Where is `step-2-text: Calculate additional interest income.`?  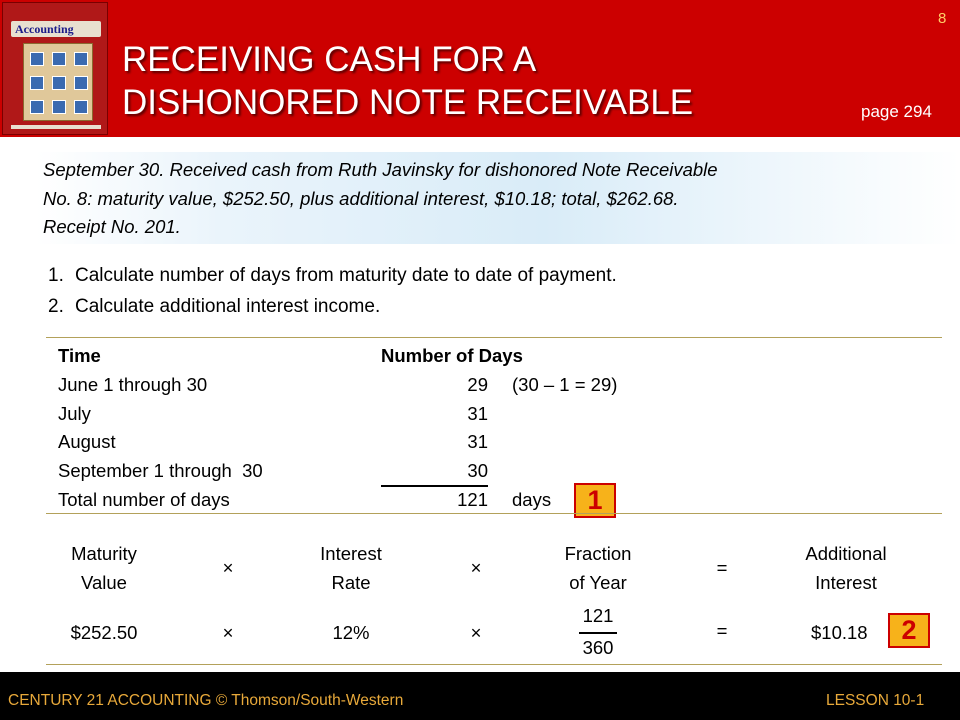
step-2-text: Calculate additional interest income. is located at coordinates (228, 306).